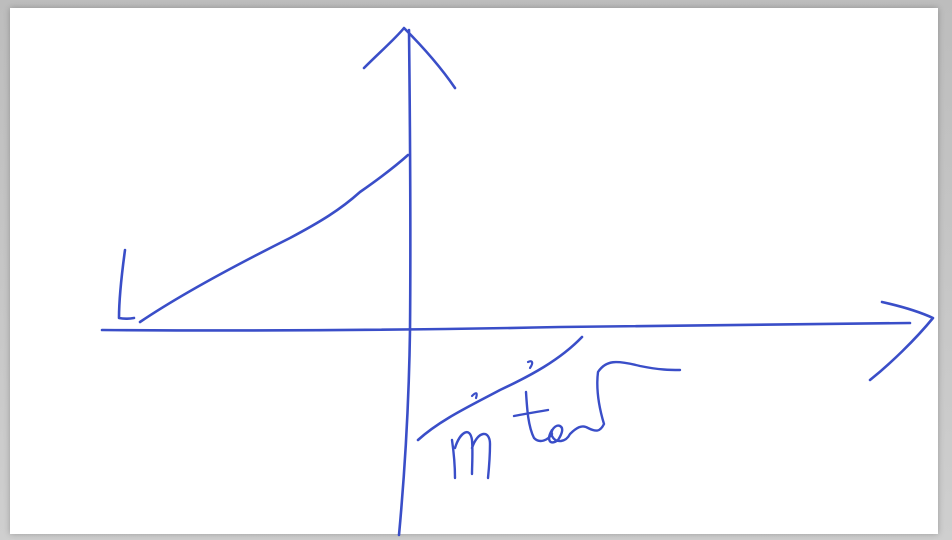  What do you see at coordinates (901, 341) in the screenshot?
I see `horizontal-axis-arrowhead` at bounding box center [901, 341].